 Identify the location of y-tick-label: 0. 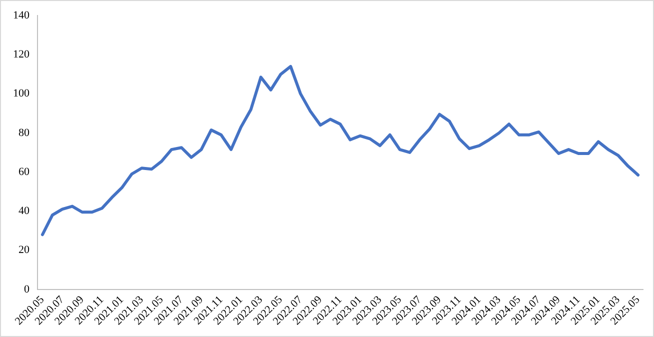
(27, 289).